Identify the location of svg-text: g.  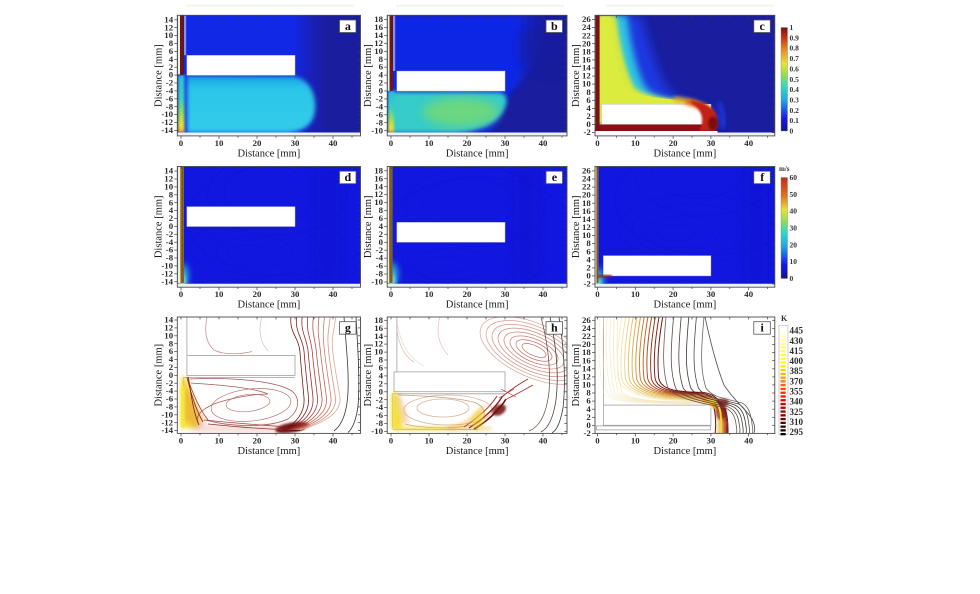
(348, 328).